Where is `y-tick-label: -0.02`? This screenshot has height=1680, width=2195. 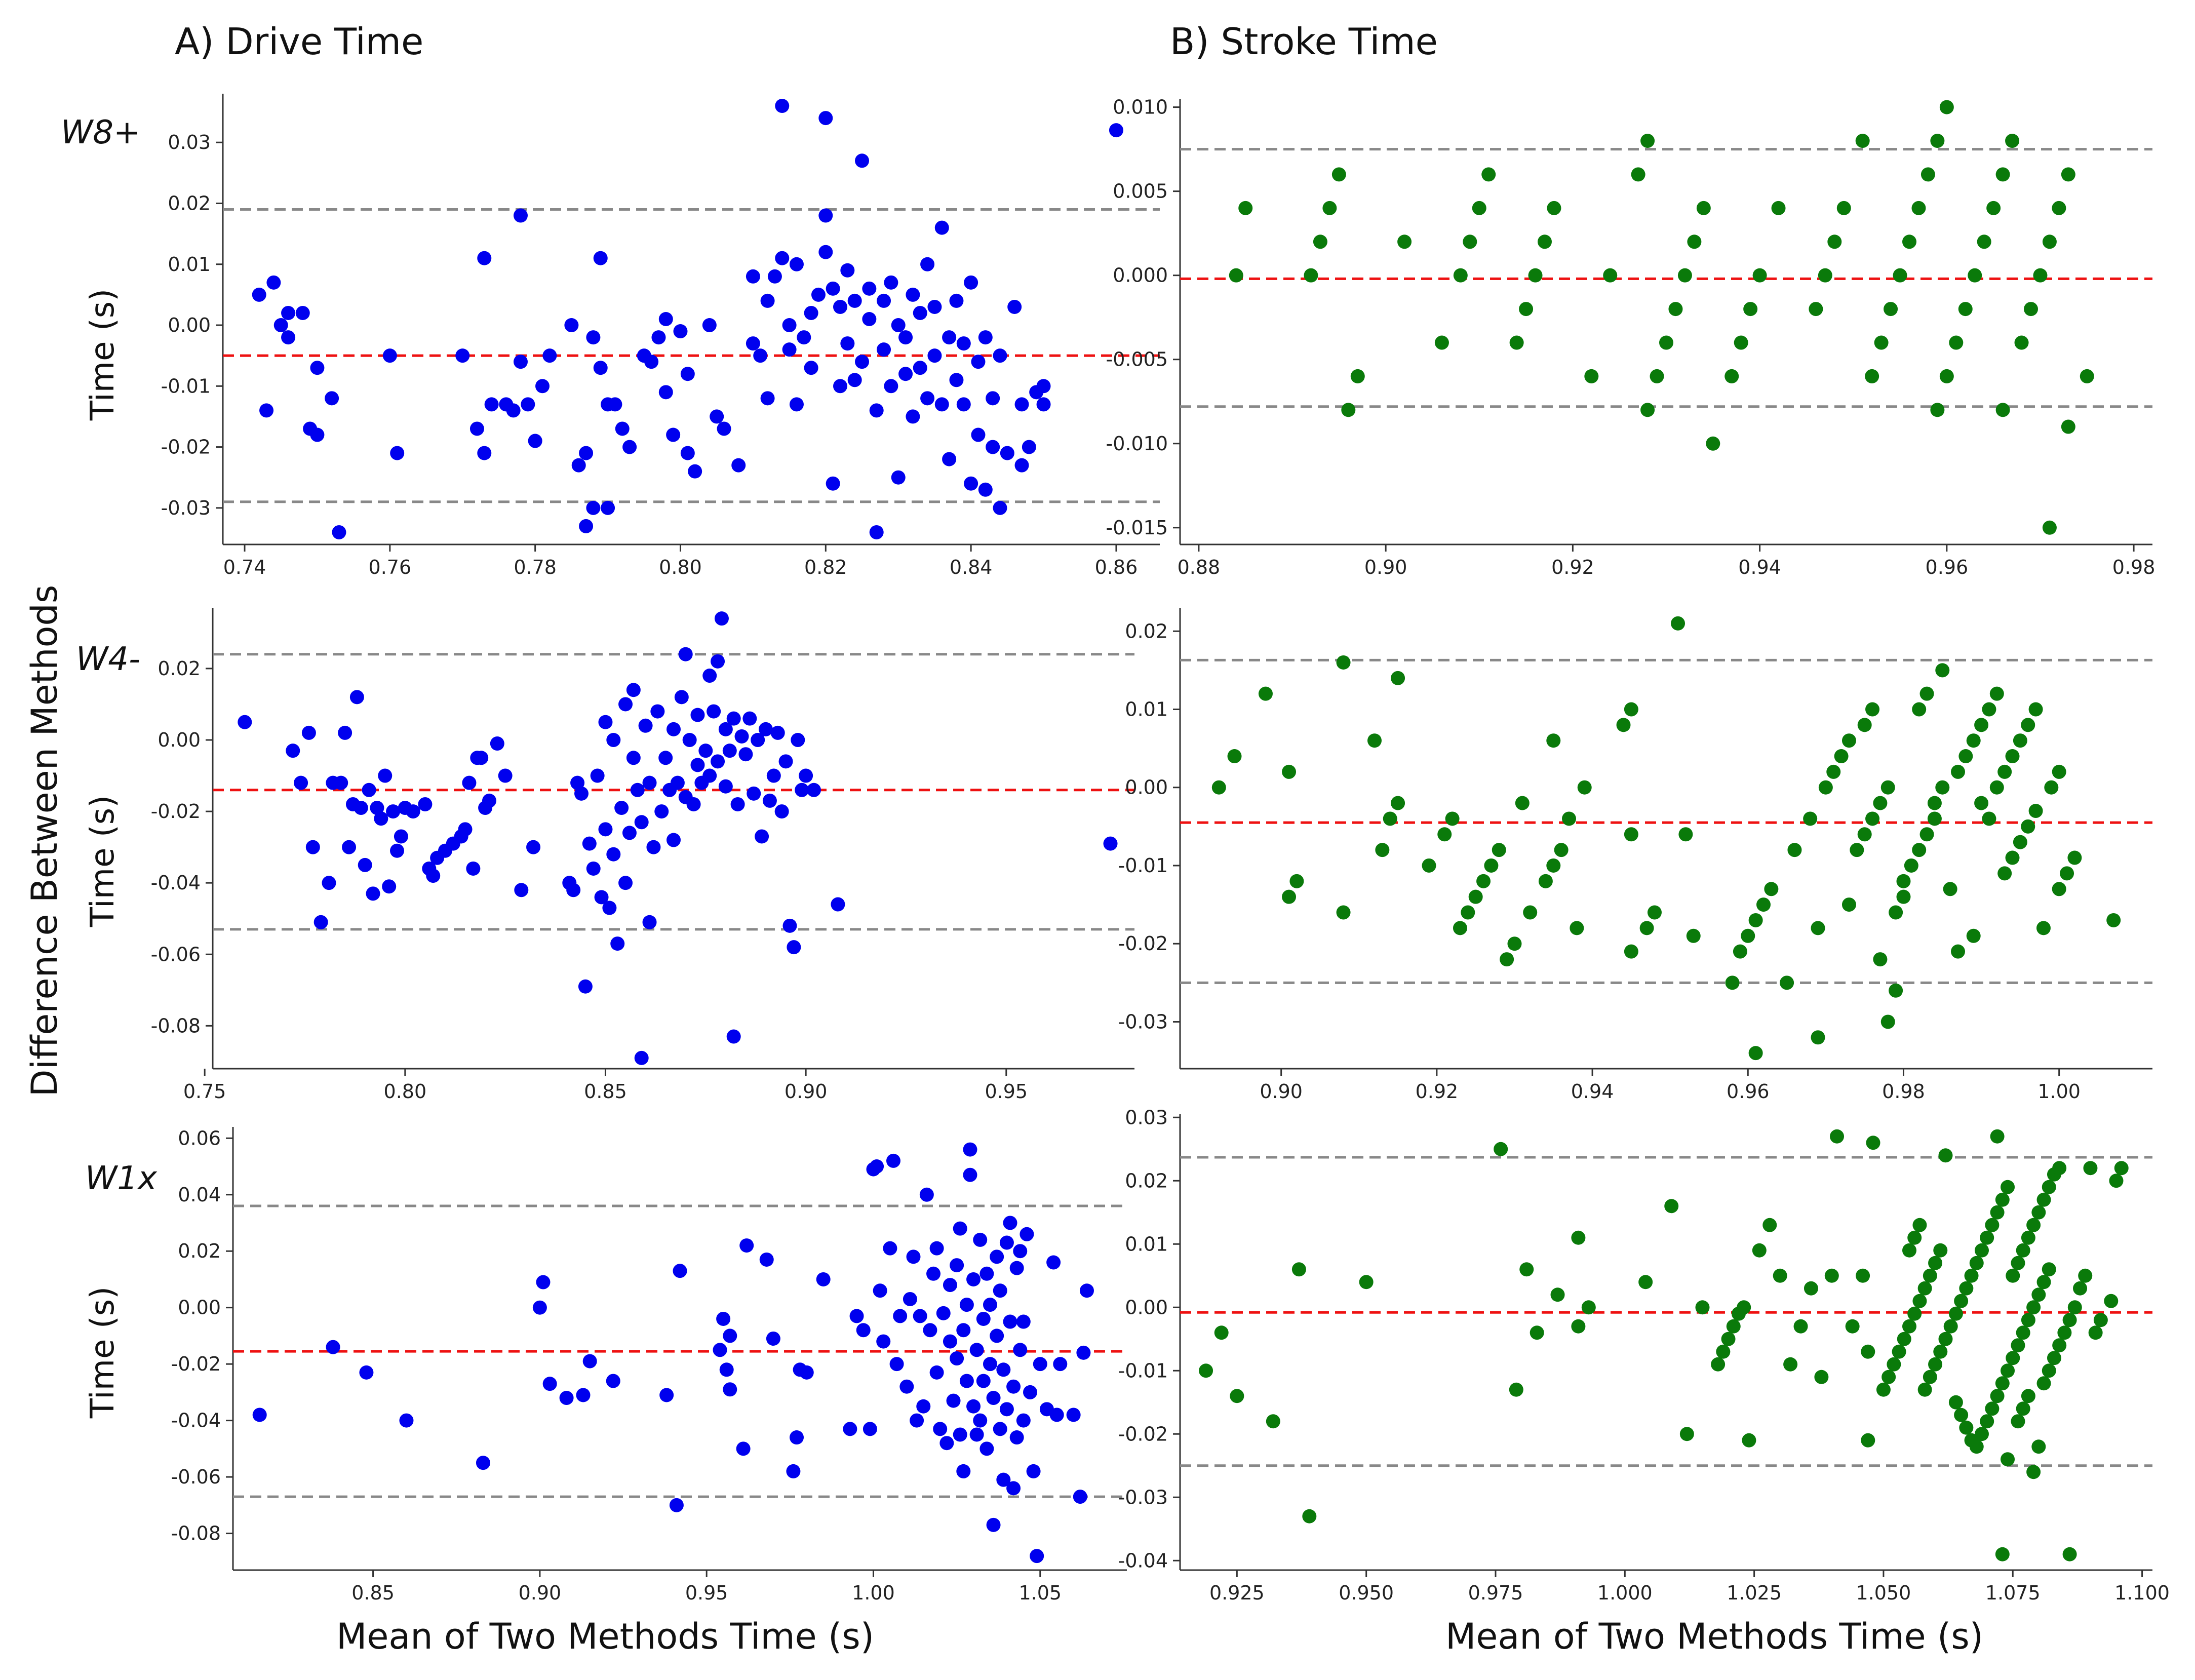
y-tick-label: -0.02 is located at coordinates (1143, 1434).